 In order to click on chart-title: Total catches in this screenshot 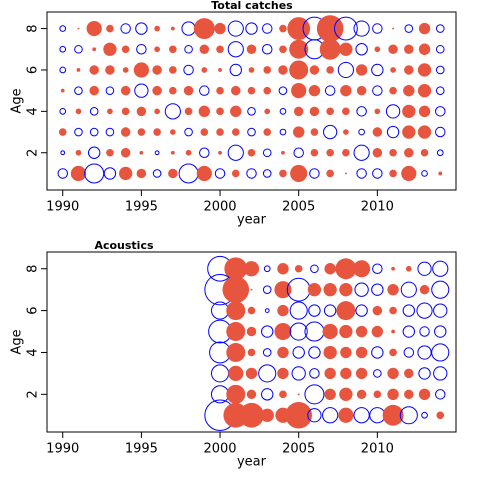, I will do `click(252, 6)`.